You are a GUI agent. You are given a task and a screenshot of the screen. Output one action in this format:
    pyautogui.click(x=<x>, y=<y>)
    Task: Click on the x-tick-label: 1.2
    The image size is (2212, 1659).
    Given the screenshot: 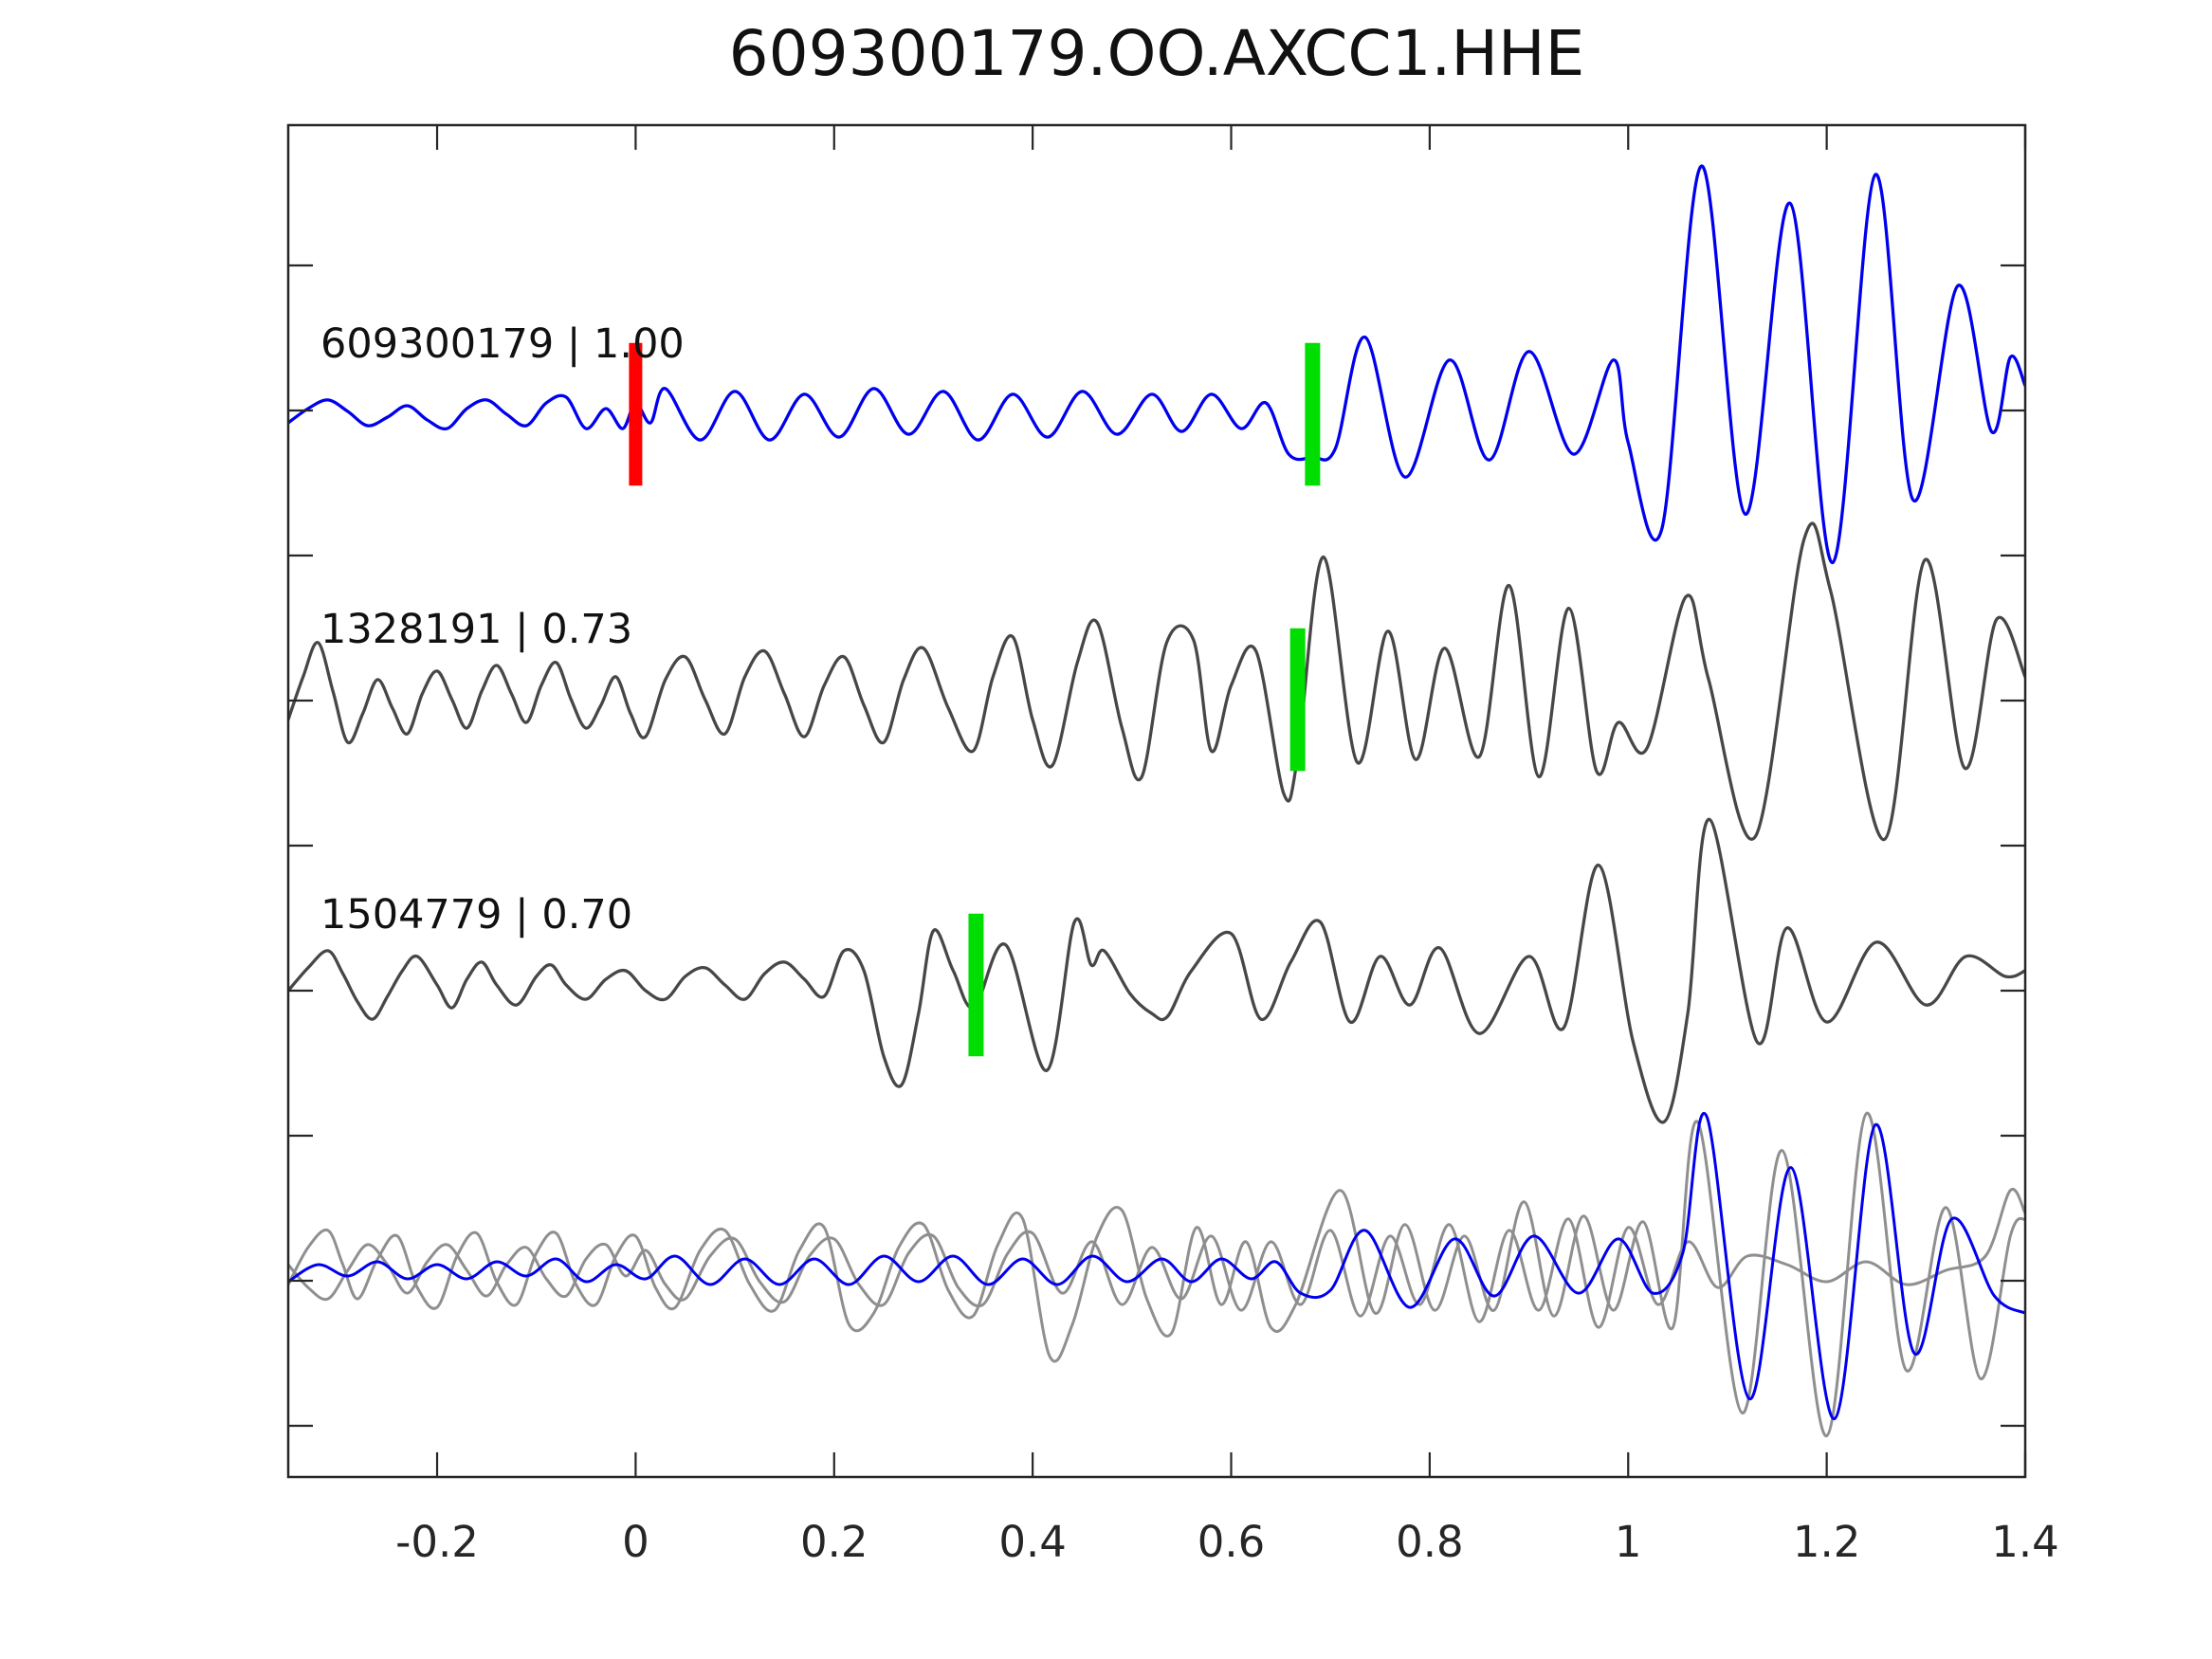 What is the action you would take?
    pyautogui.click(x=1827, y=1542)
    